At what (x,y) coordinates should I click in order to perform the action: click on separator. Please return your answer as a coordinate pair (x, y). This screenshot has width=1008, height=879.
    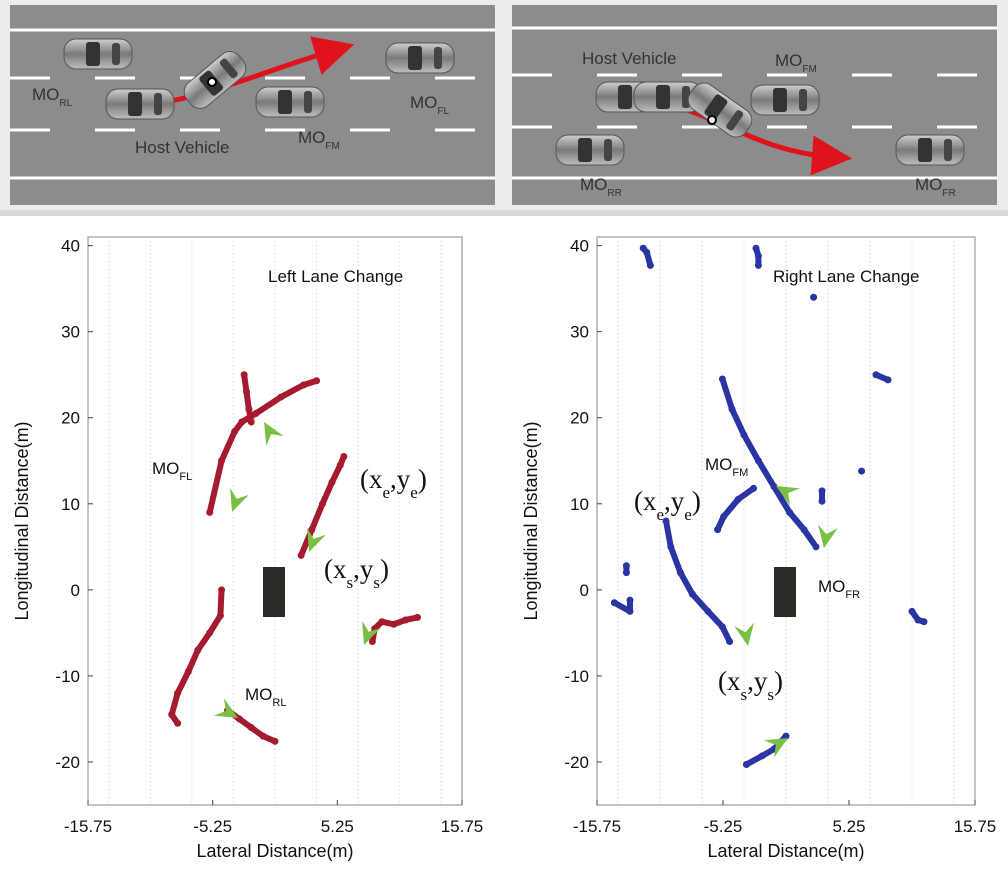
    Looking at the image, I should click on (504, 213).